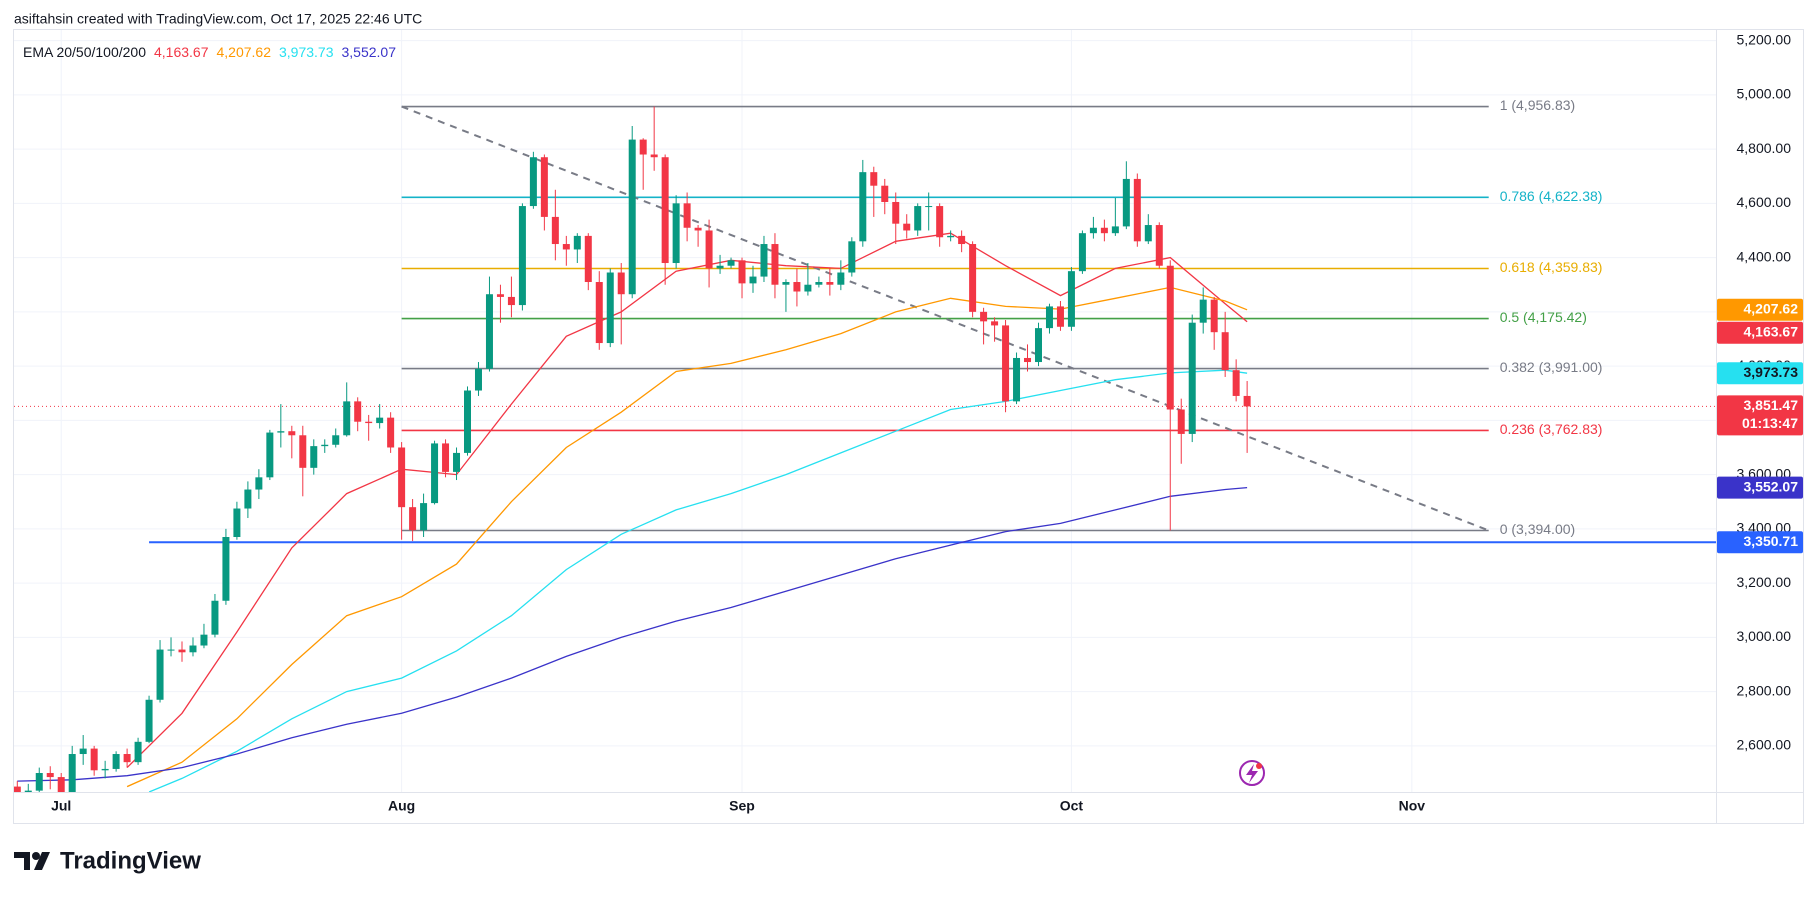 Image resolution: width=1814 pixels, height=905 pixels. I want to click on fib-label: 0 (3,394.00), so click(1538, 529).